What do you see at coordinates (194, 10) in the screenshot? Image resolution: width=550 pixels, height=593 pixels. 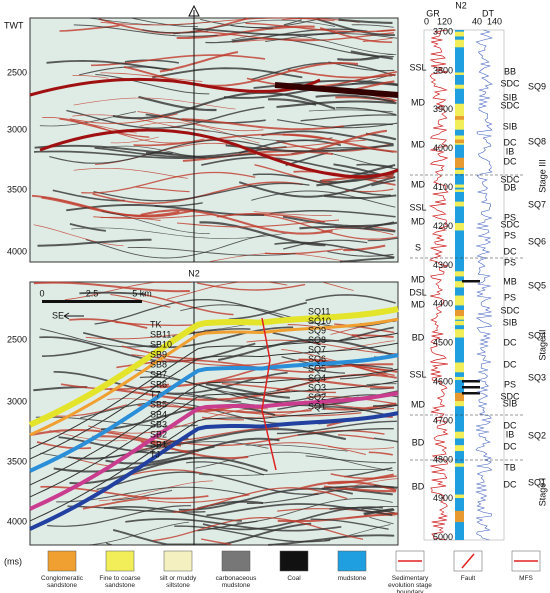 I see `well-symbol` at bounding box center [194, 10].